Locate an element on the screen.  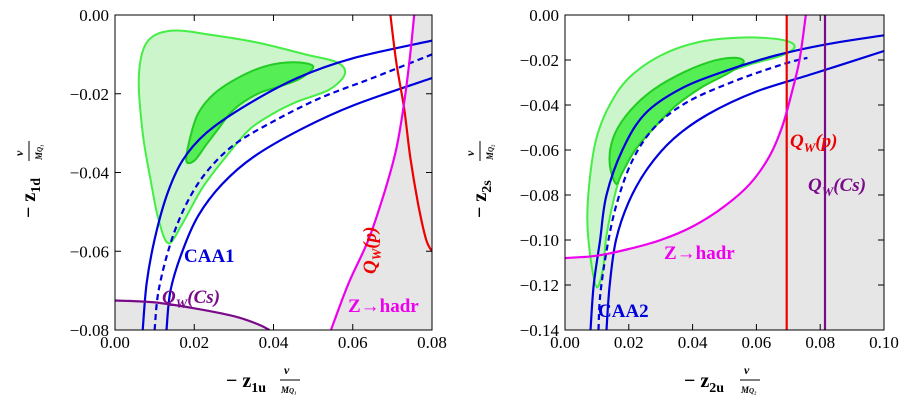
confidence-regions is located at coordinates (242, 136).